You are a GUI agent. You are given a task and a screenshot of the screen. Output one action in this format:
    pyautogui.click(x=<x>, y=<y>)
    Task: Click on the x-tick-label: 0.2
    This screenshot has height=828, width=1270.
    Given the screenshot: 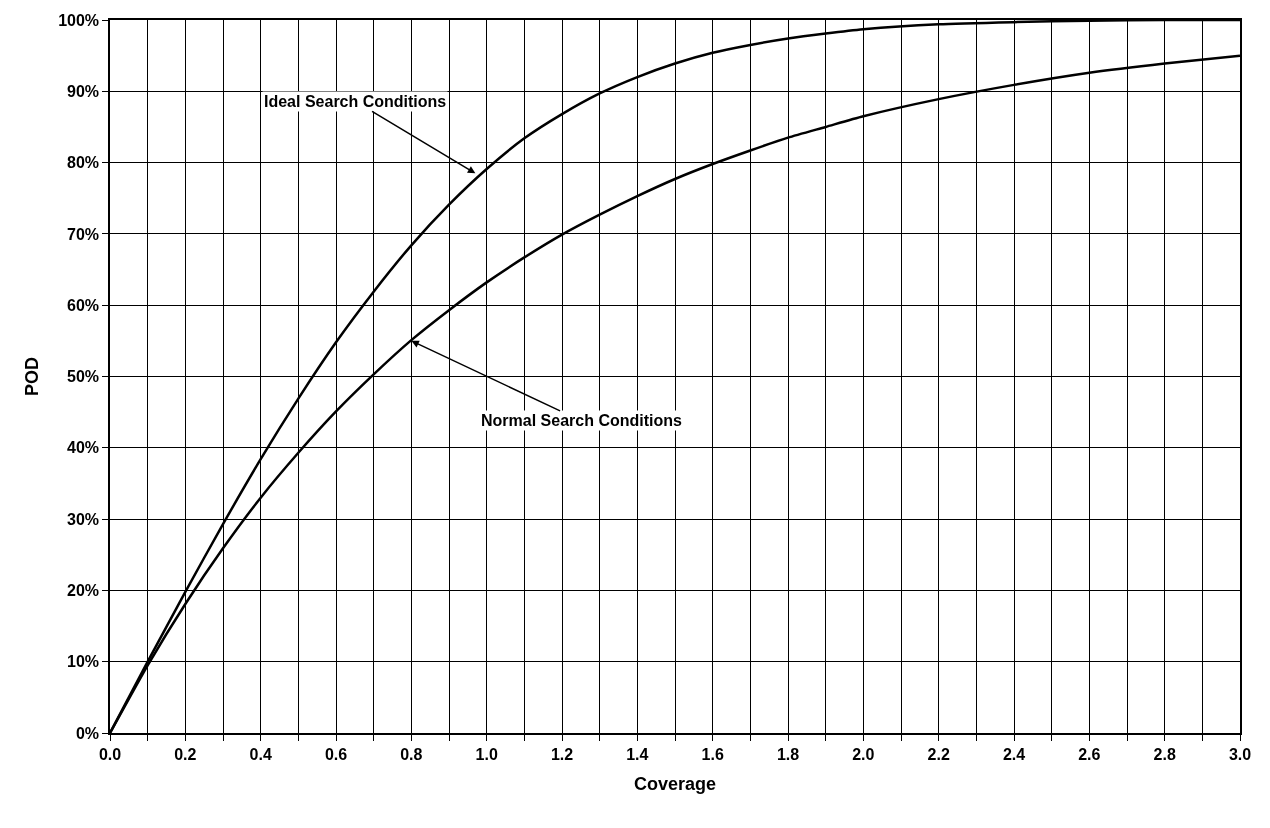 What is the action you would take?
    pyautogui.click(x=185, y=754)
    